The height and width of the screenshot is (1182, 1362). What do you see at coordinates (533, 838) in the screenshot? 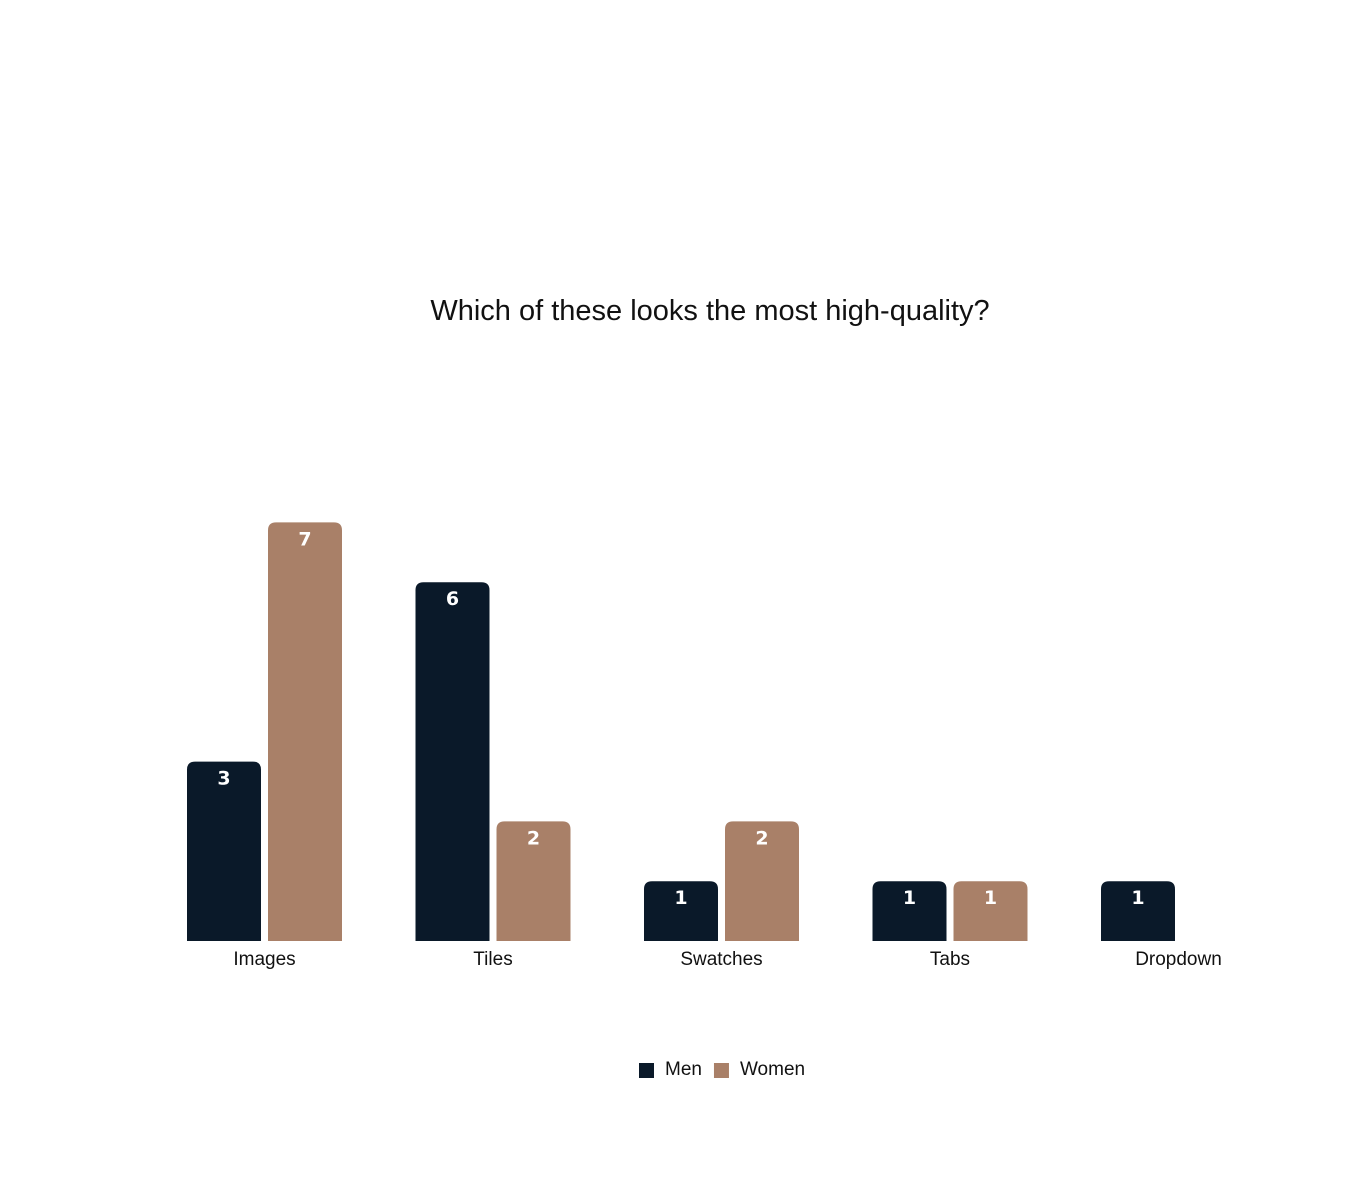
I see `value-label-tiles-women: 2` at bounding box center [533, 838].